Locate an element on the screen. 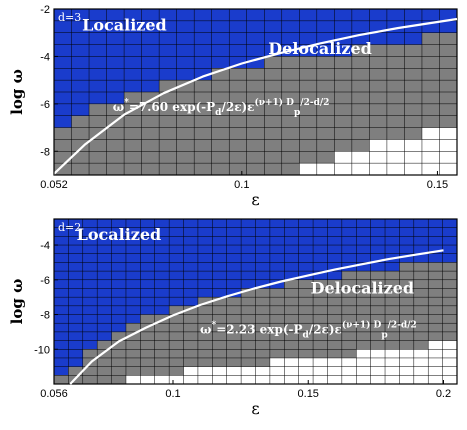 The image size is (467, 430). formula-part: p is located at coordinates (297, 113).